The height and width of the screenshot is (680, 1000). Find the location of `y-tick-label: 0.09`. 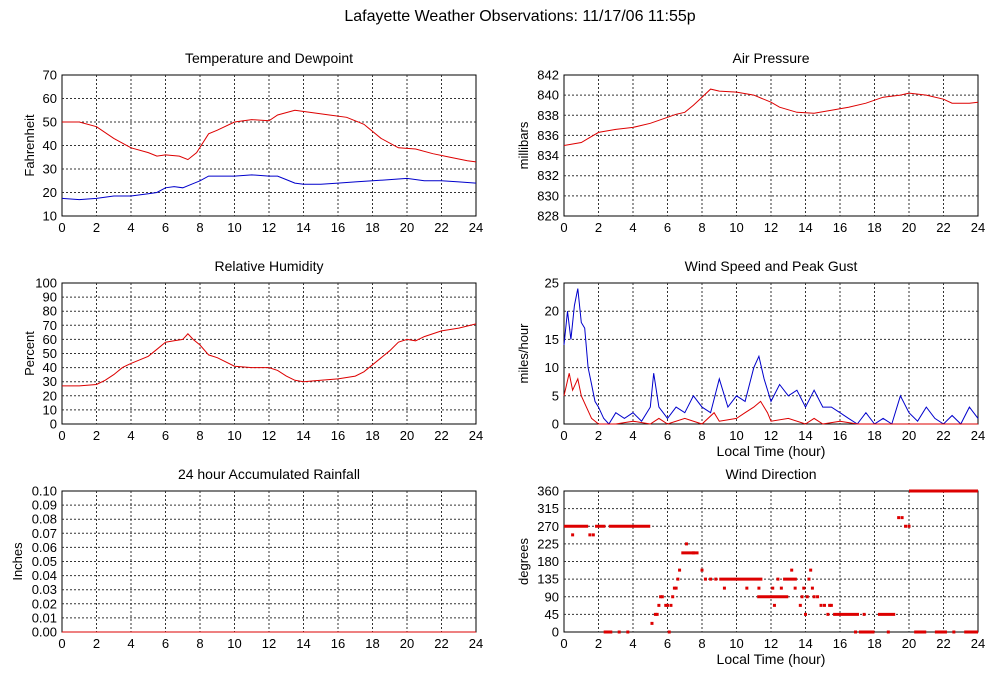

y-tick-label: 0.09 is located at coordinates (44, 505).